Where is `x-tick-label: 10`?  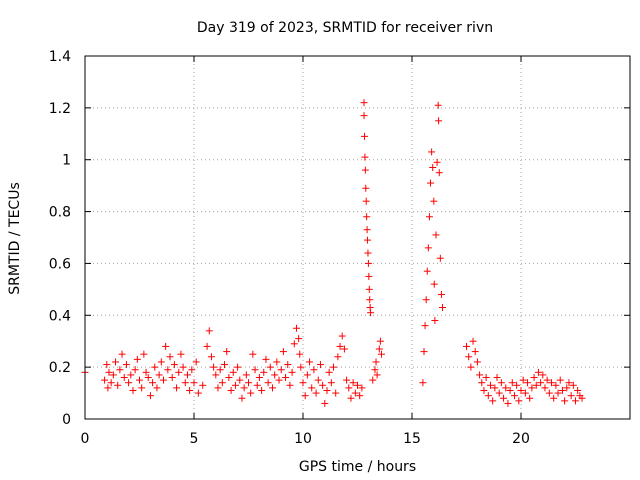
x-tick-label: 10 is located at coordinates (303, 439).